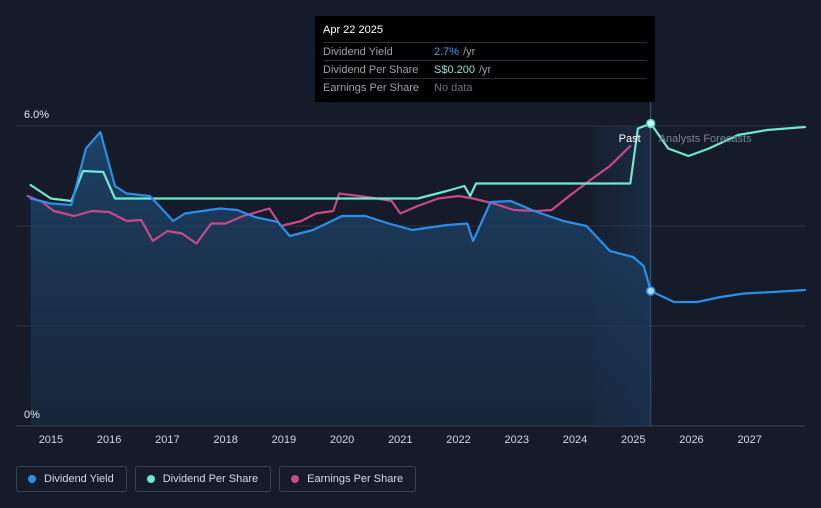  What do you see at coordinates (517, 440) in the screenshot?
I see `x-tick-label: 2023` at bounding box center [517, 440].